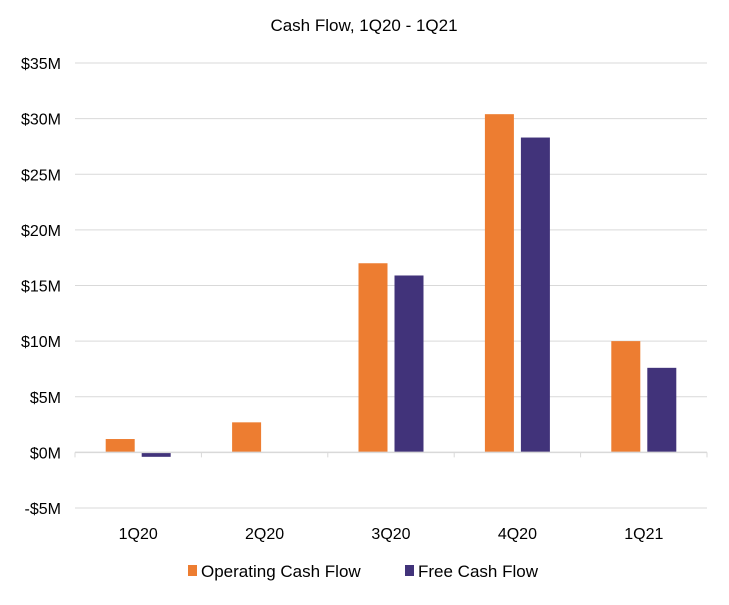  I want to click on y-tick-label: $35M, so click(41, 64).